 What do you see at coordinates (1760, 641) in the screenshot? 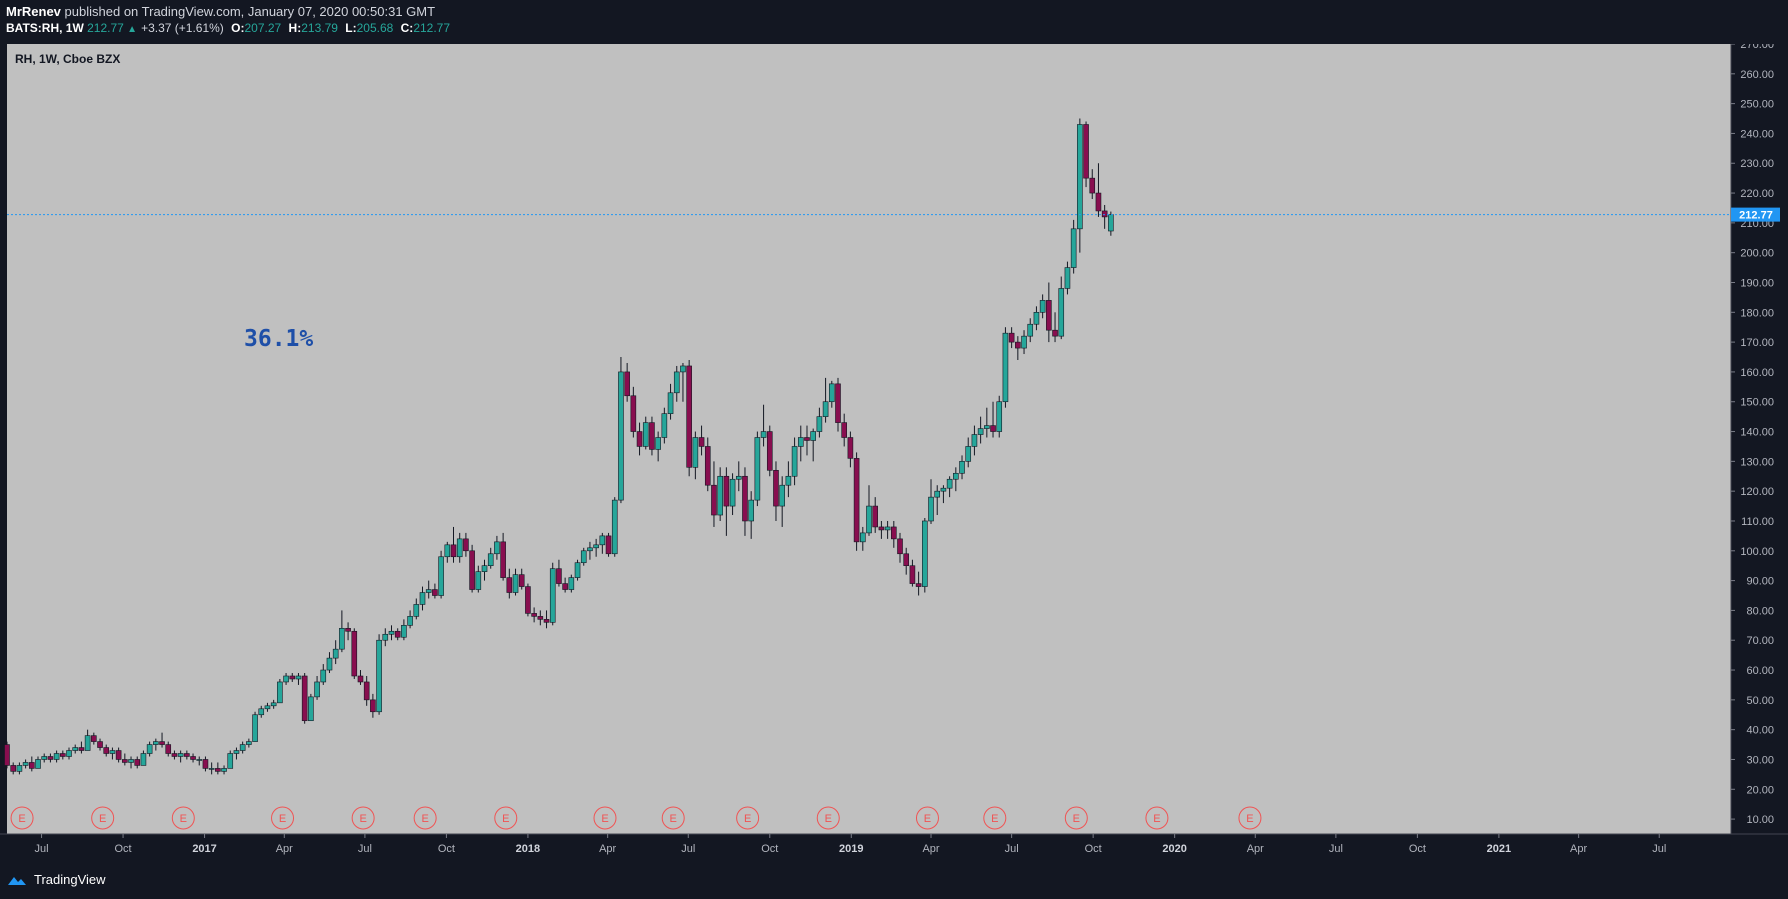
I see `y-tick-label: 70.00` at bounding box center [1760, 641].